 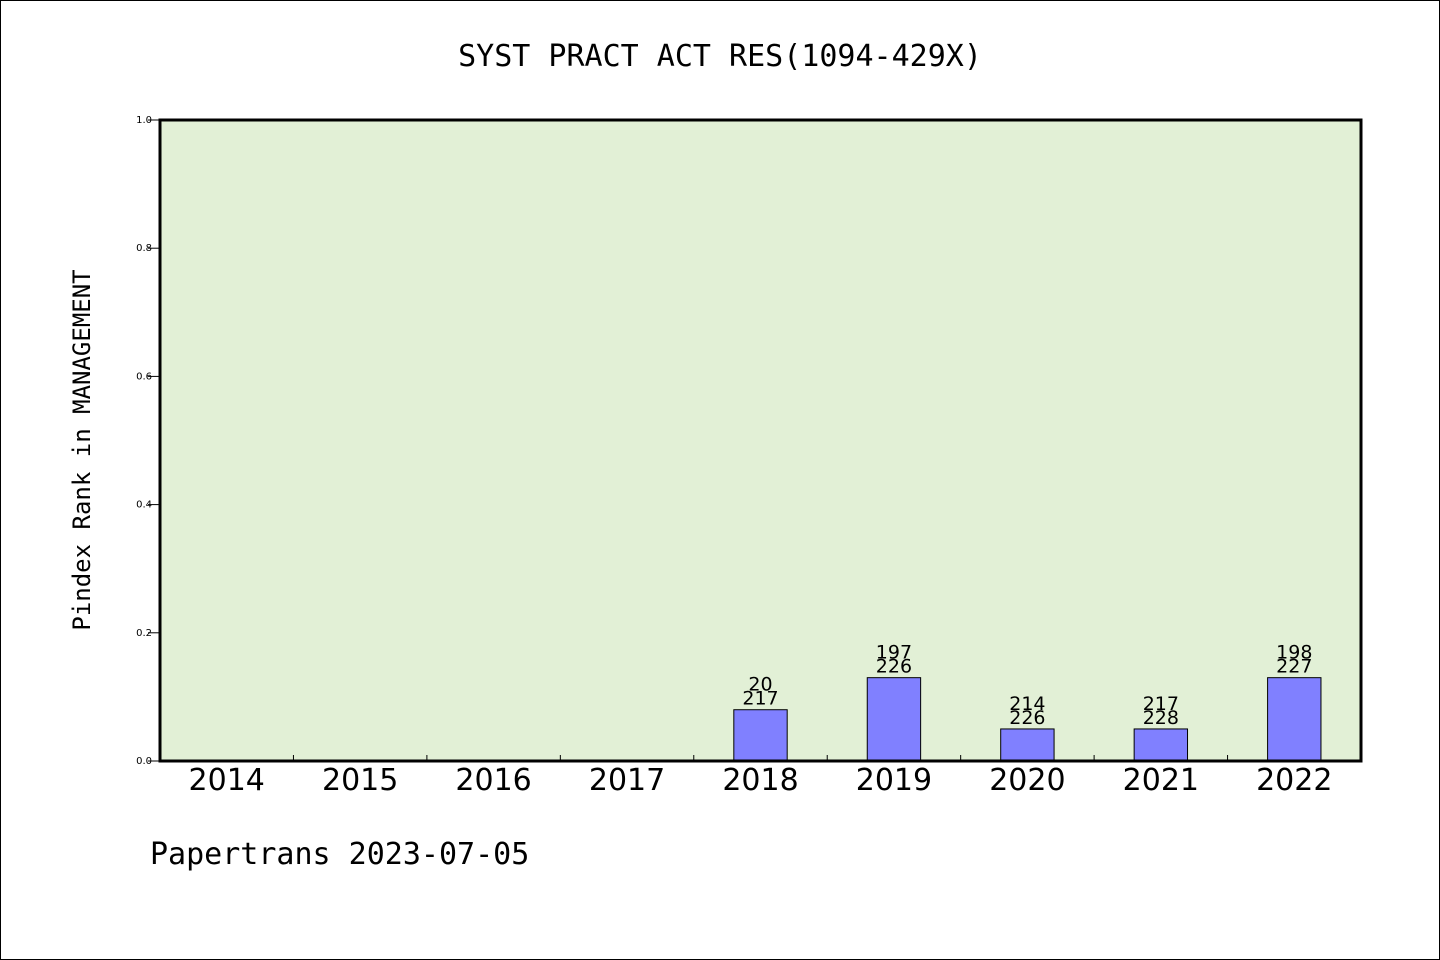 I want to click on y-tick-label: 0.0, so click(x=144, y=761).